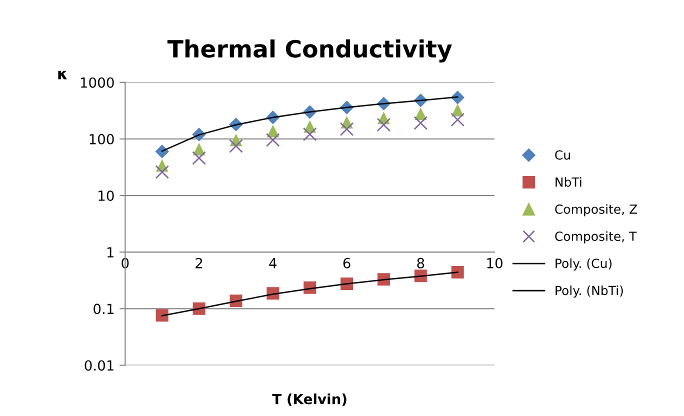 The image size is (684, 416). I want to click on y-tick-label: 100, so click(102, 139).